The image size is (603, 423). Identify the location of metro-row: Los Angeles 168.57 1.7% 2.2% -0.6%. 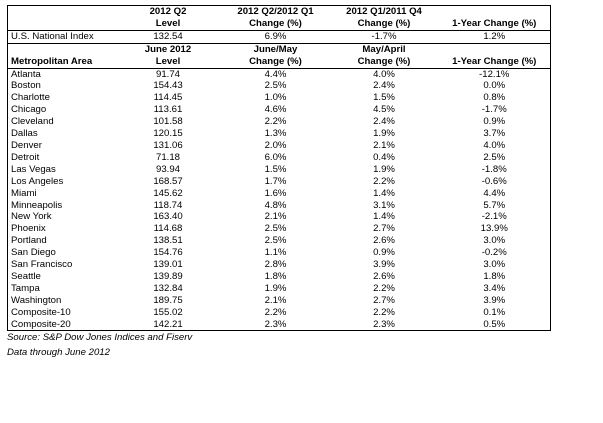
(279, 181).